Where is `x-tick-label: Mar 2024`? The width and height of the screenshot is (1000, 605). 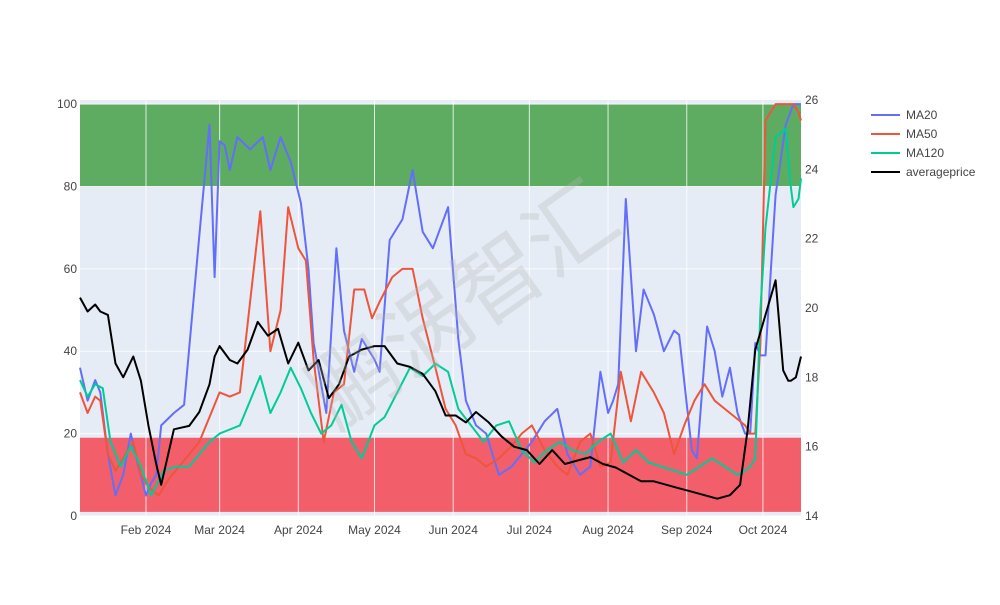 x-tick-label: Mar 2024 is located at coordinates (219, 530).